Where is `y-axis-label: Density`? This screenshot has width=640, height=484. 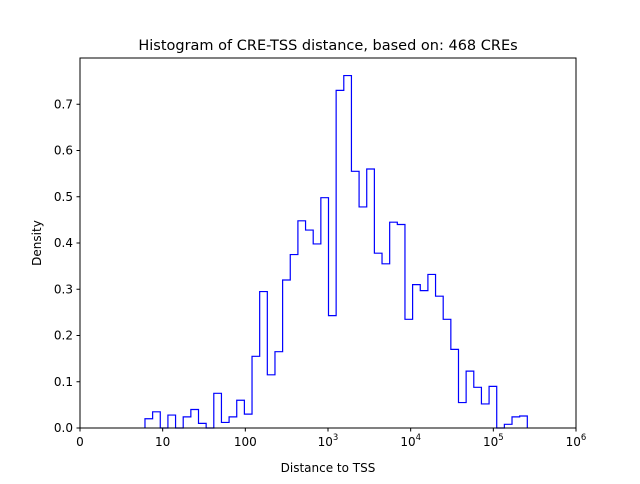
y-axis-label: Density is located at coordinates (37, 243).